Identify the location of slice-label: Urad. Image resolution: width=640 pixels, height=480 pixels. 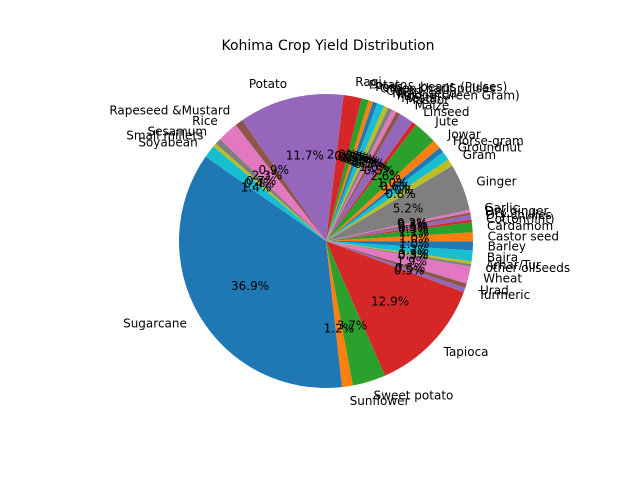
(494, 290).